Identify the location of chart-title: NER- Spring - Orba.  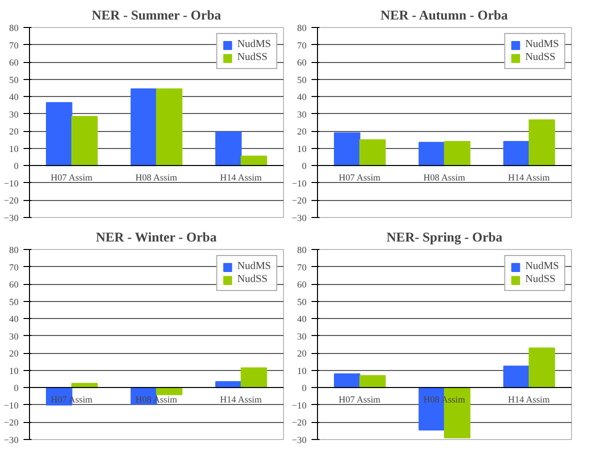
(444, 237).